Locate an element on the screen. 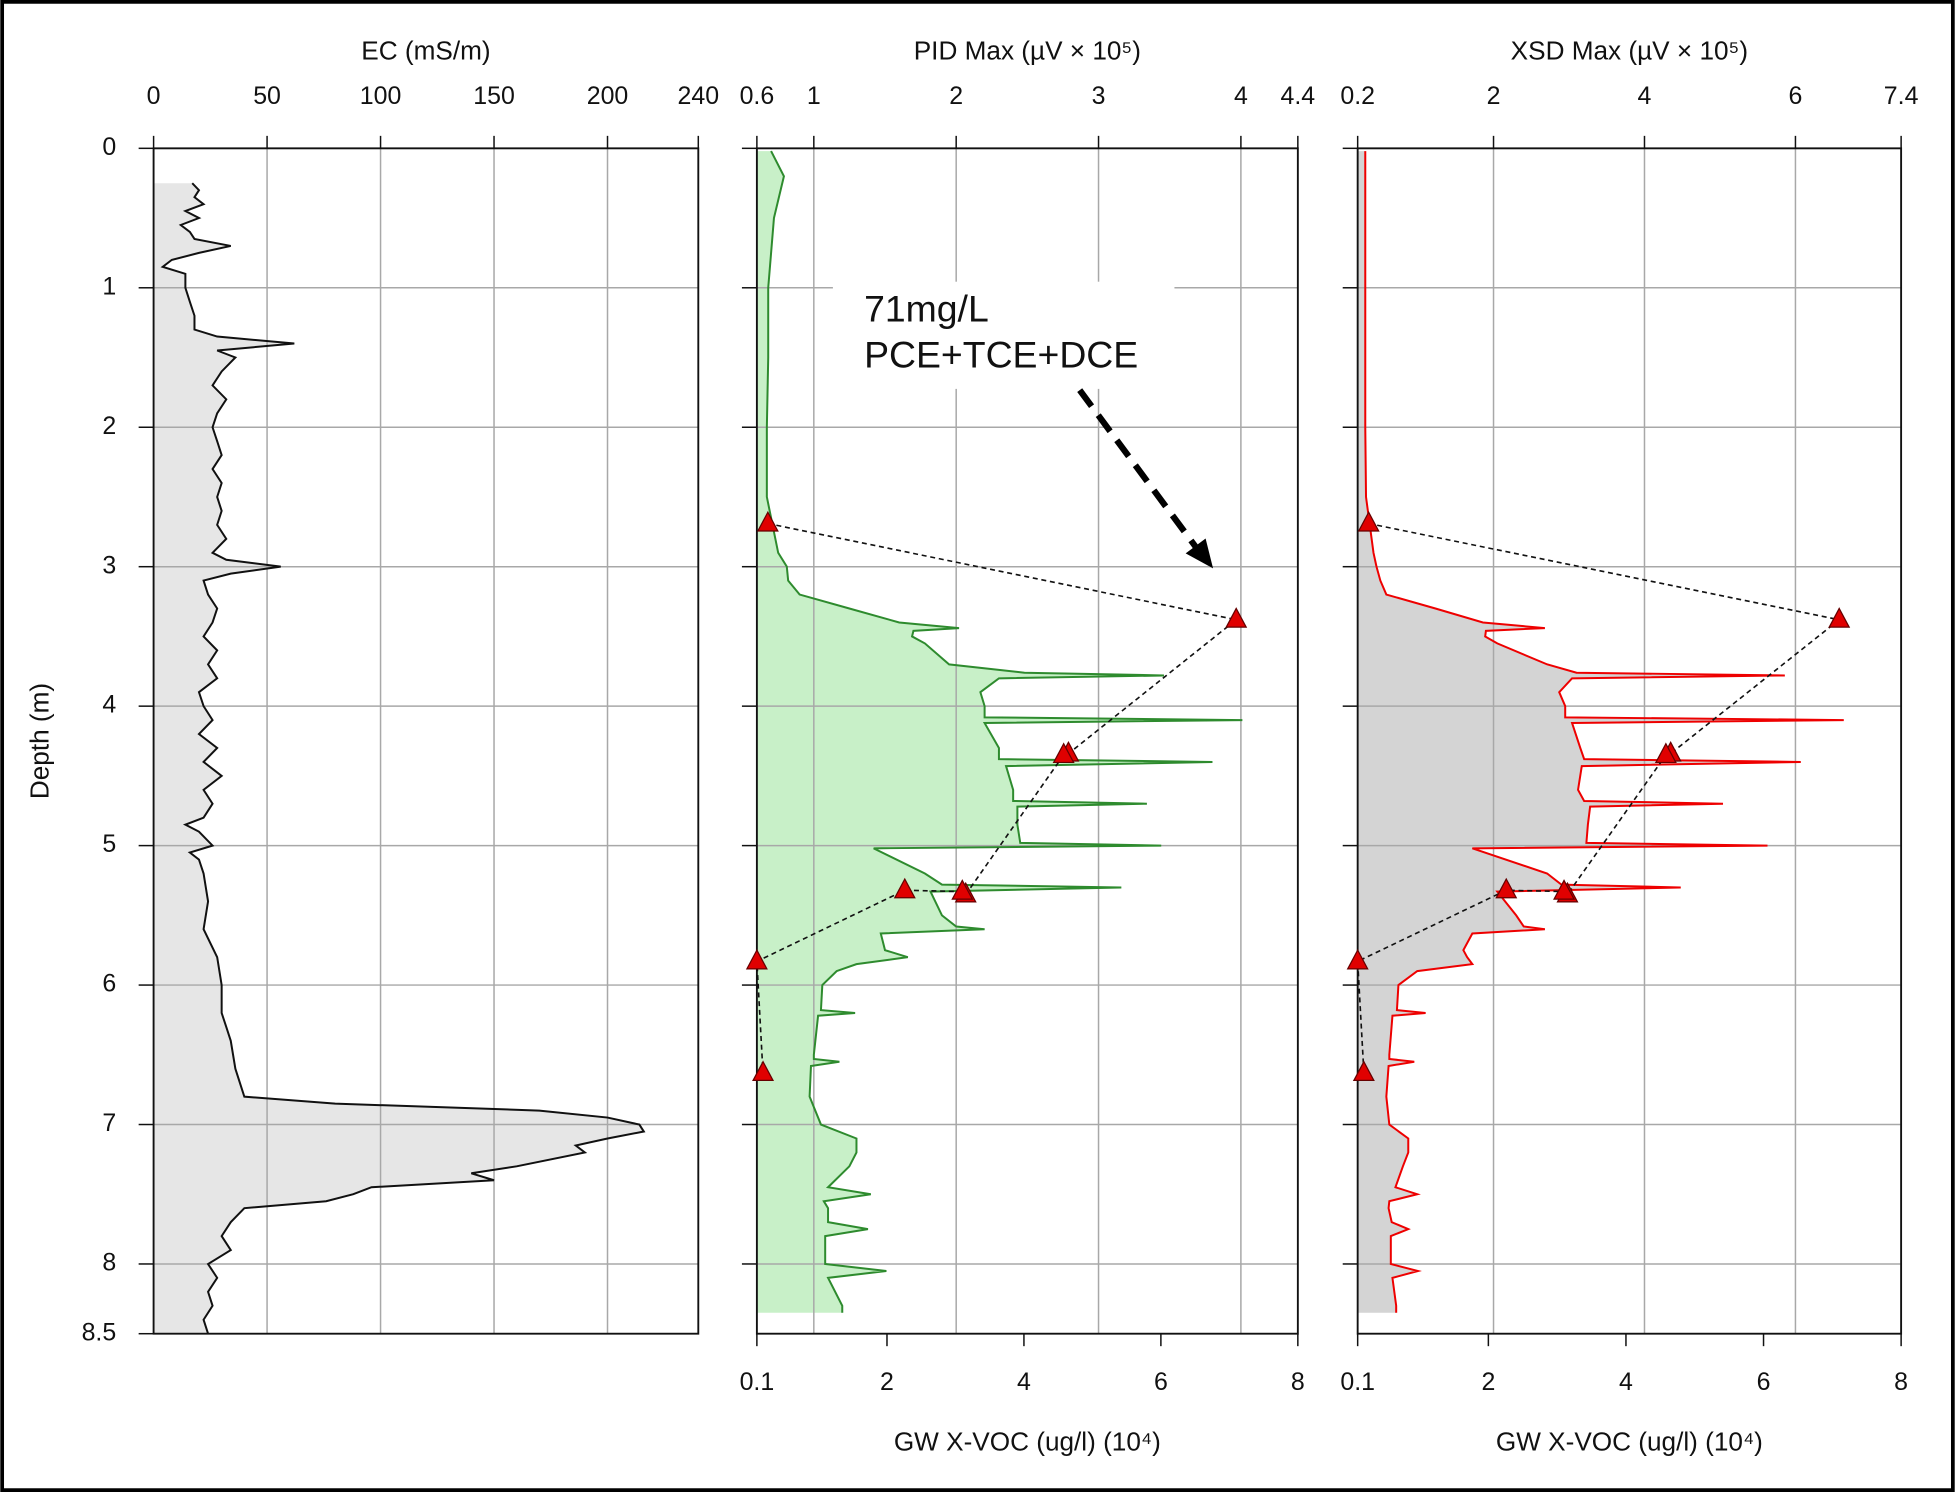 This screenshot has width=1955, height=1492. panel-title: XSD Max (µV × 10⁵) is located at coordinates (1629, 50).